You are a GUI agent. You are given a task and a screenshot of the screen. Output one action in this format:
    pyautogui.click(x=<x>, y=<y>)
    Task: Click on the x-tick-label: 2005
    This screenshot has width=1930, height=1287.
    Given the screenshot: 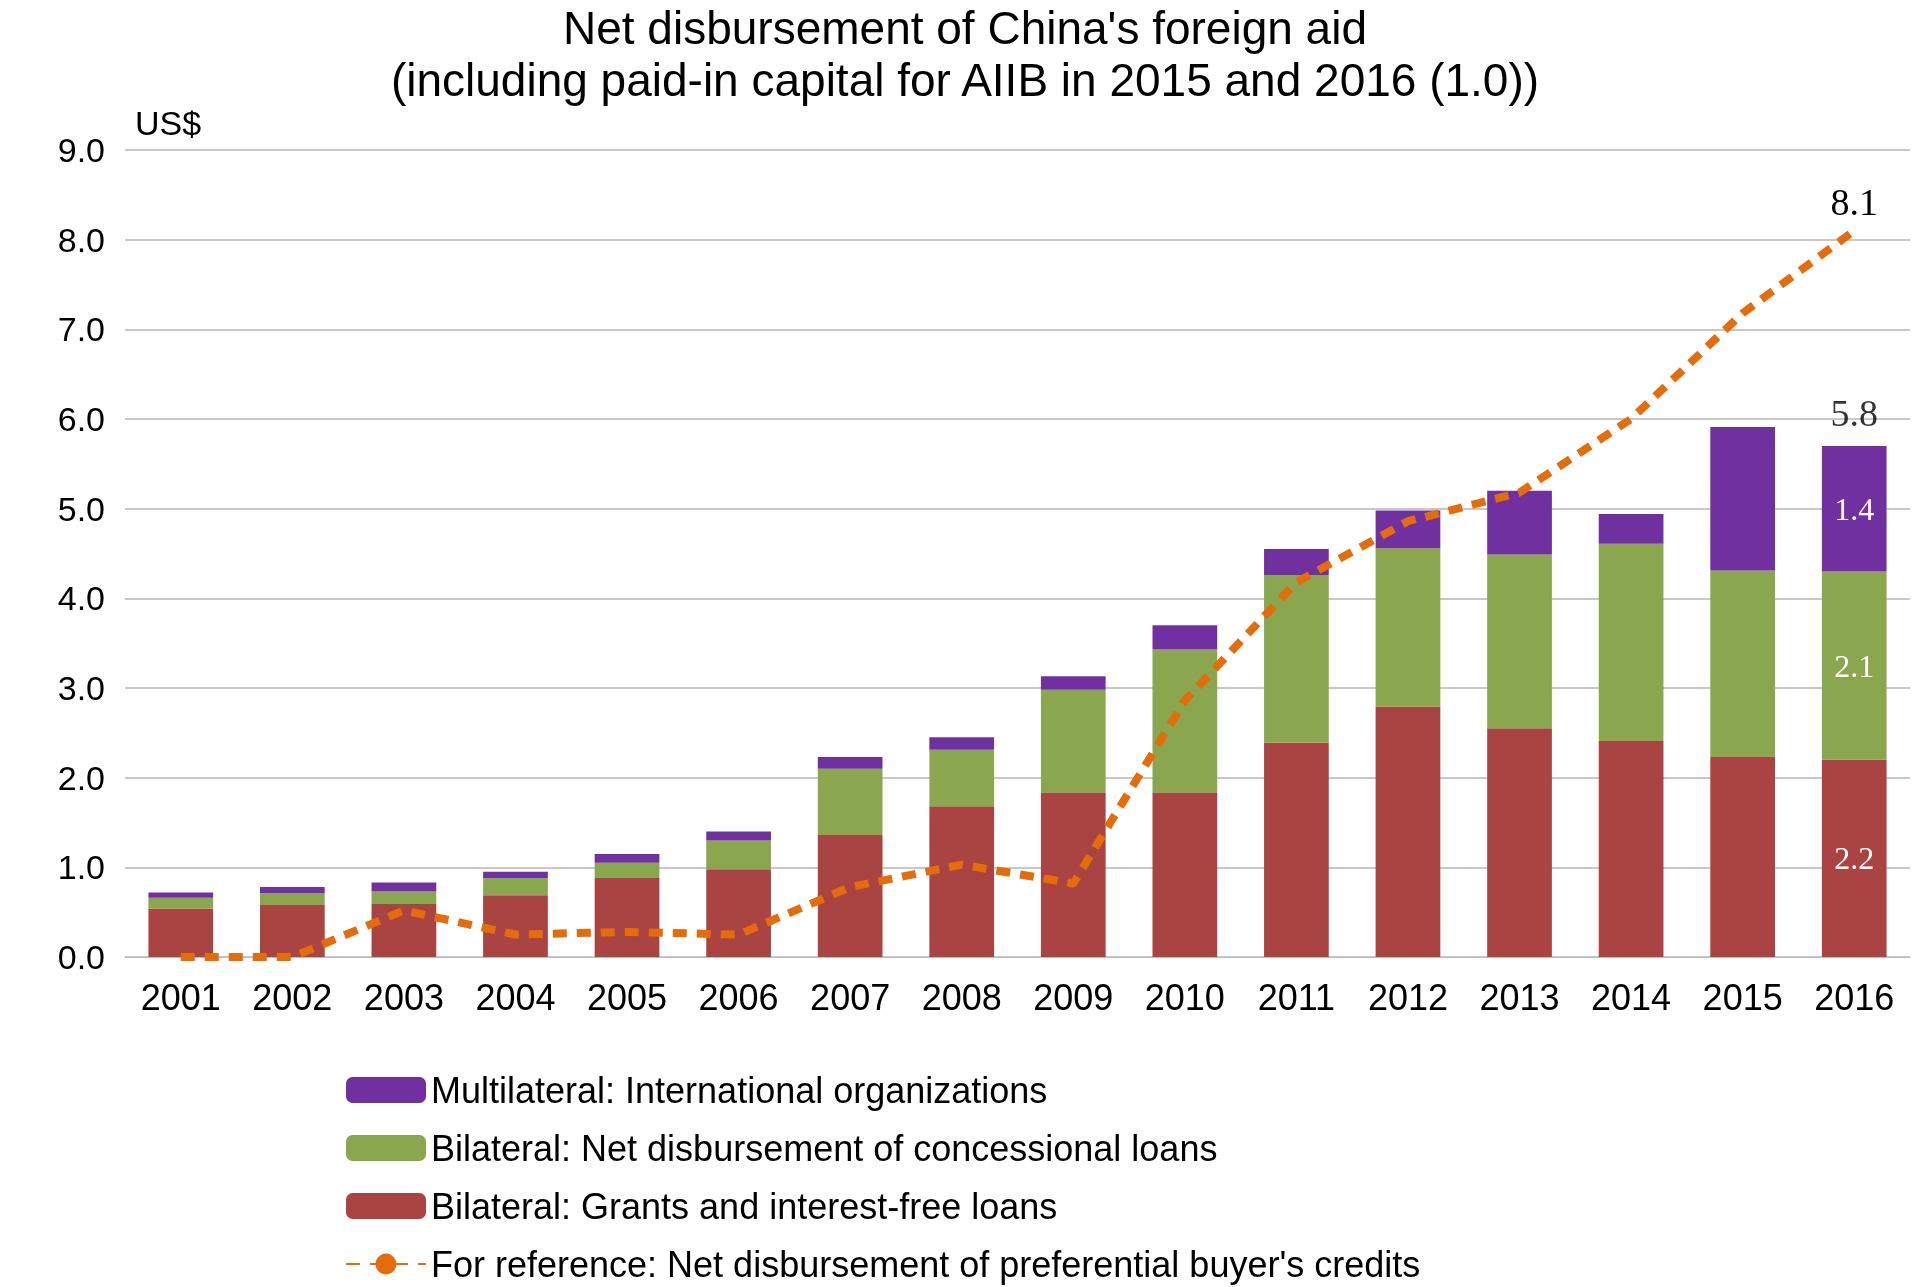 What is the action you would take?
    pyautogui.click(x=627, y=997)
    